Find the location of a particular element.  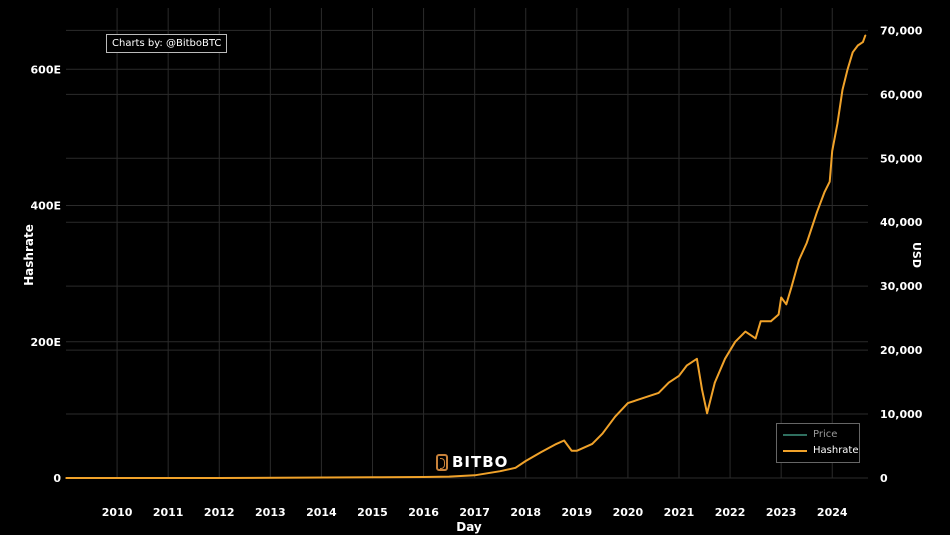

brand-watermark: BITBO is located at coordinates (472, 462).